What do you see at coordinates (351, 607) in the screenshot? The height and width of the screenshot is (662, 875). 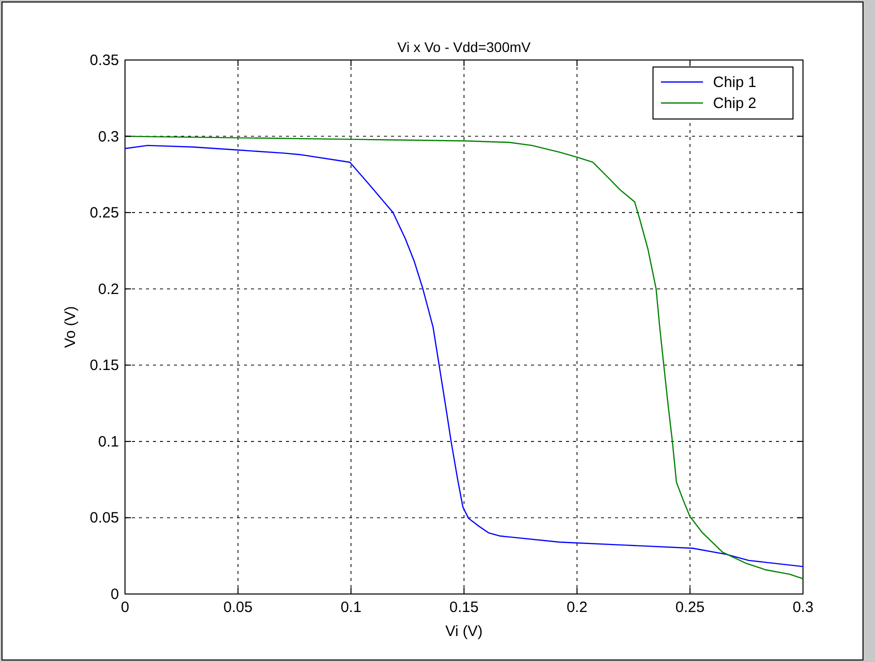 I see `x-tick-label: 0.1` at bounding box center [351, 607].